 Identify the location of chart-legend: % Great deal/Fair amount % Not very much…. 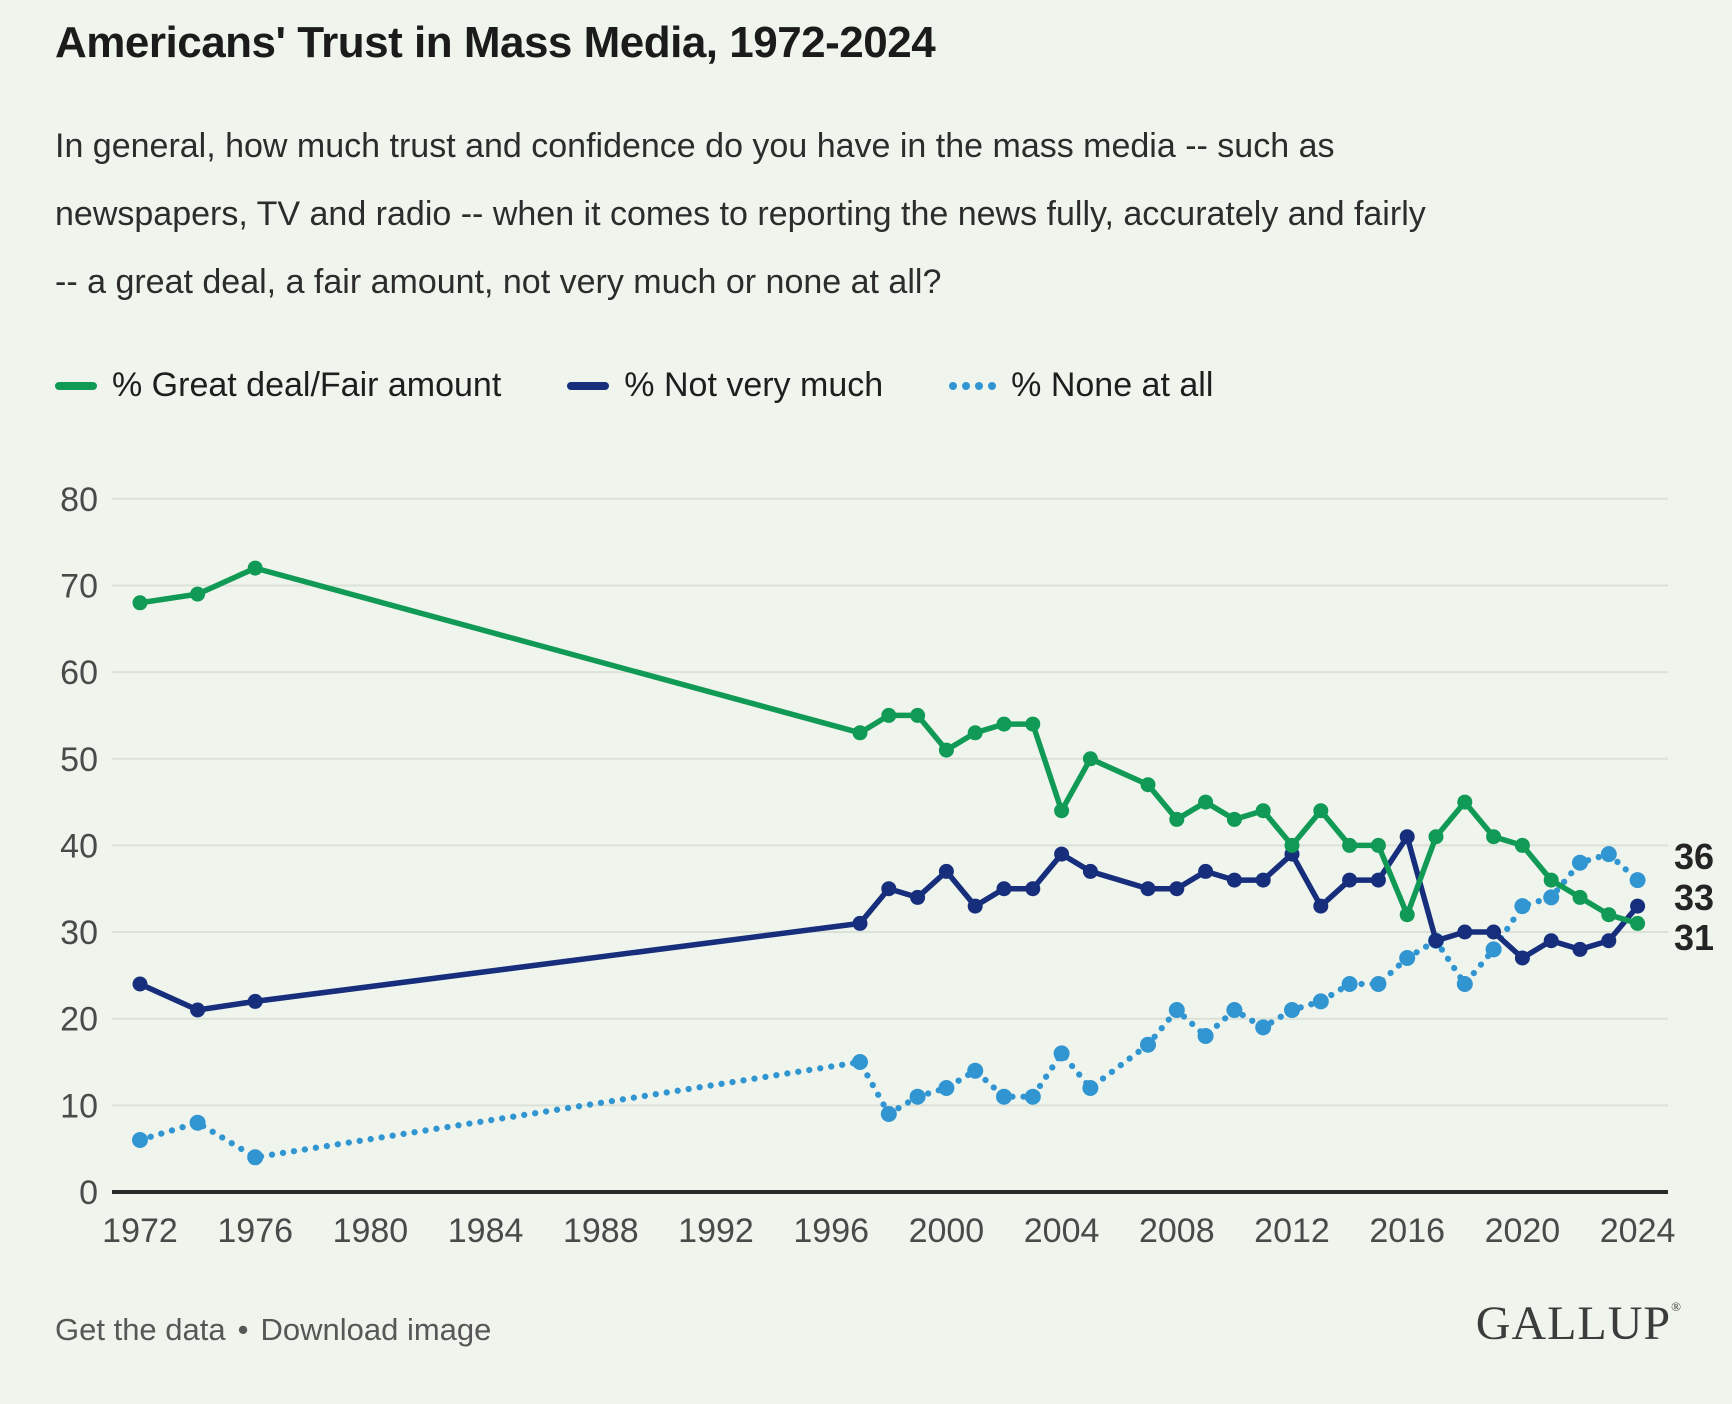
(634, 385).